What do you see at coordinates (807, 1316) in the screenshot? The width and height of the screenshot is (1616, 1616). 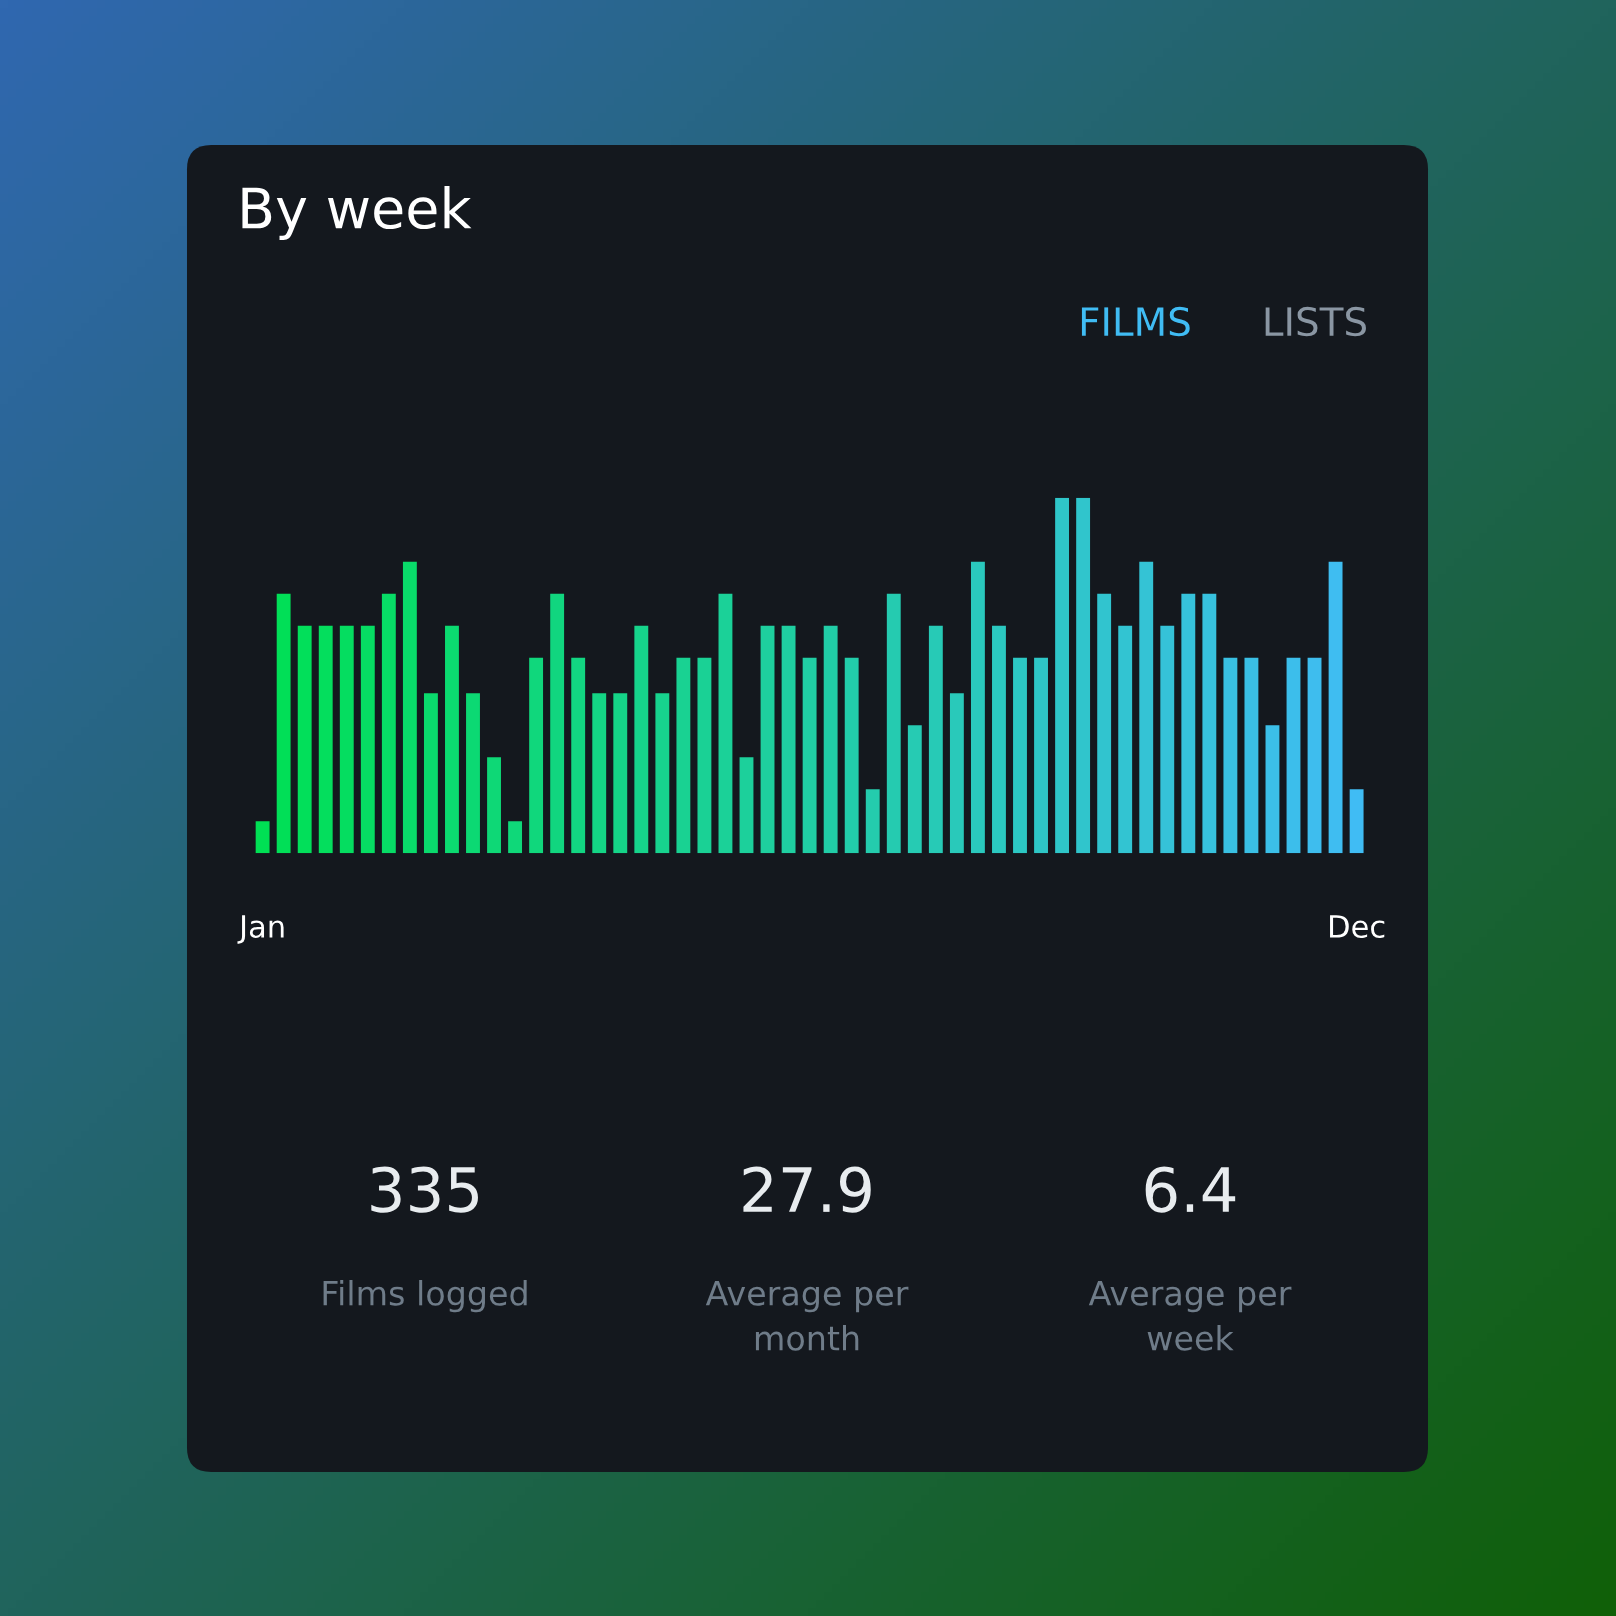 I see `text: Average per month` at bounding box center [807, 1316].